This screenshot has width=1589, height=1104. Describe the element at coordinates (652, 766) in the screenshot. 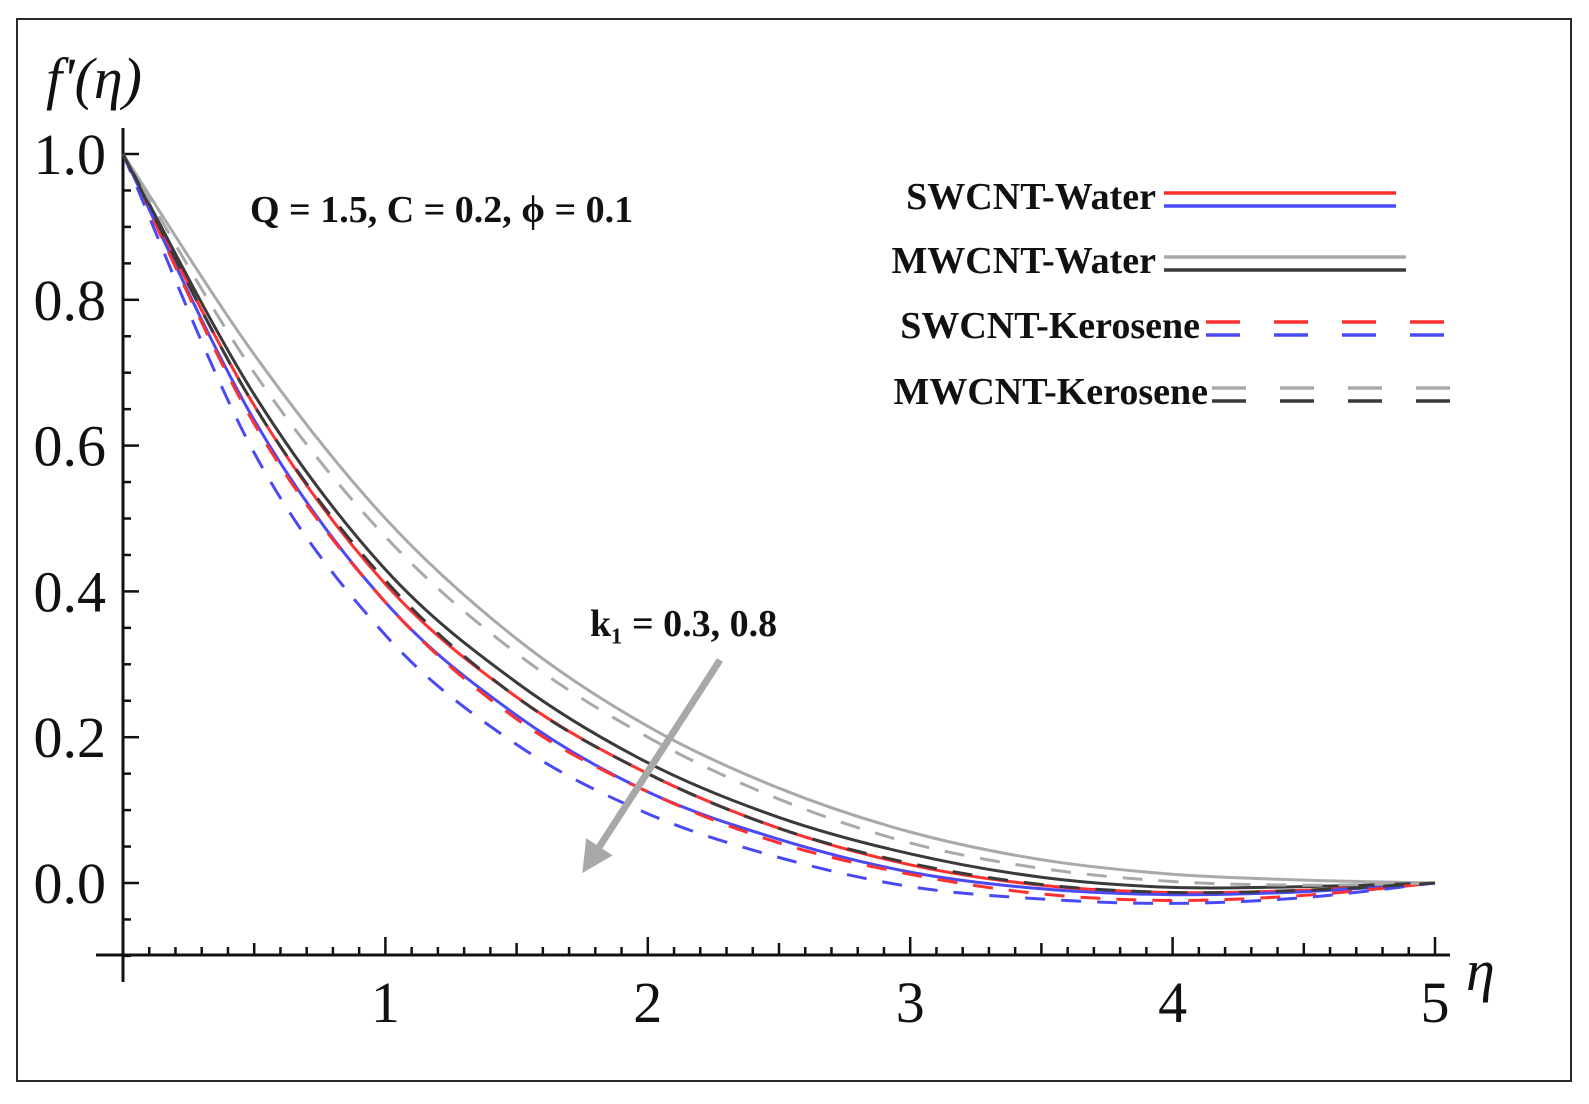

I see `k1-arrow` at that location.